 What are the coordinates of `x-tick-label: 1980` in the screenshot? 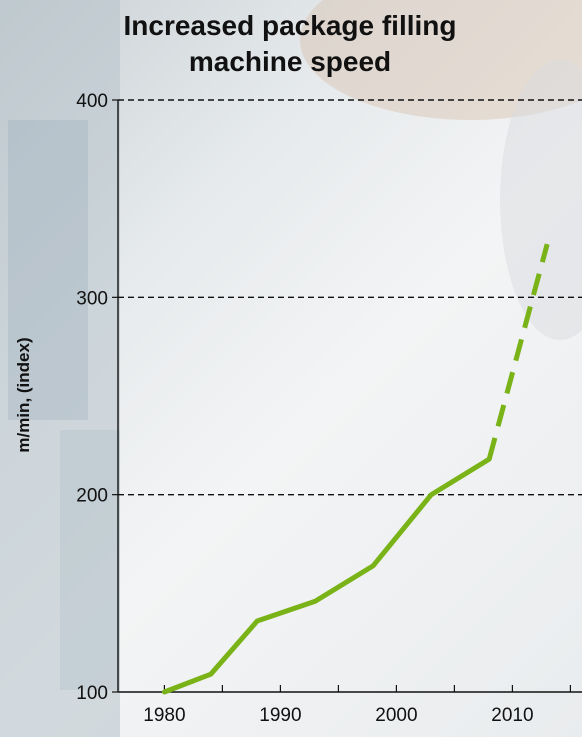 It's located at (164, 715).